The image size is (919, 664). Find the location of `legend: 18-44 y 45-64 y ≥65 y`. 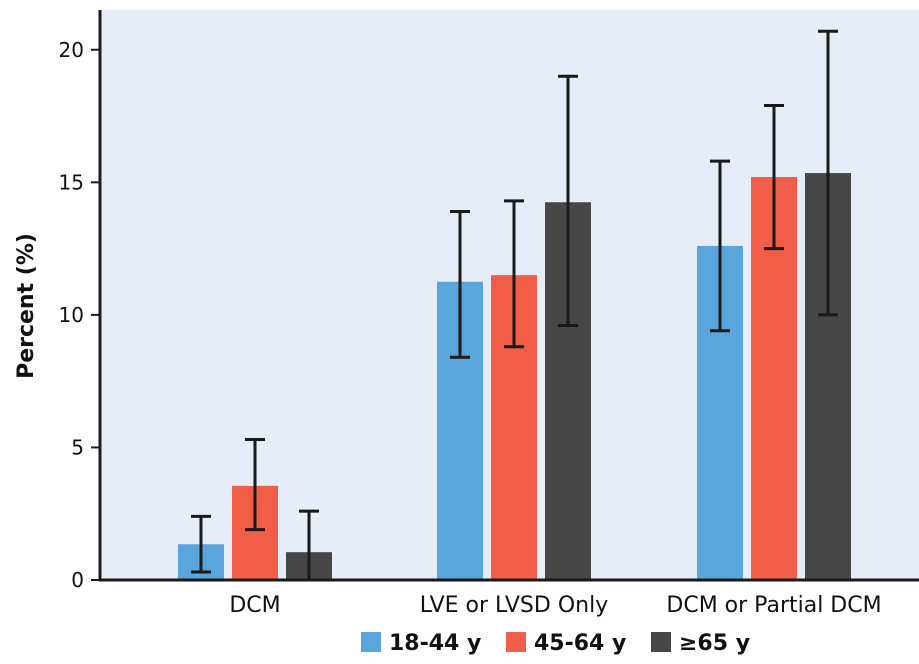

legend: 18-44 y 45-64 y ≥65 y is located at coordinates (555, 643).